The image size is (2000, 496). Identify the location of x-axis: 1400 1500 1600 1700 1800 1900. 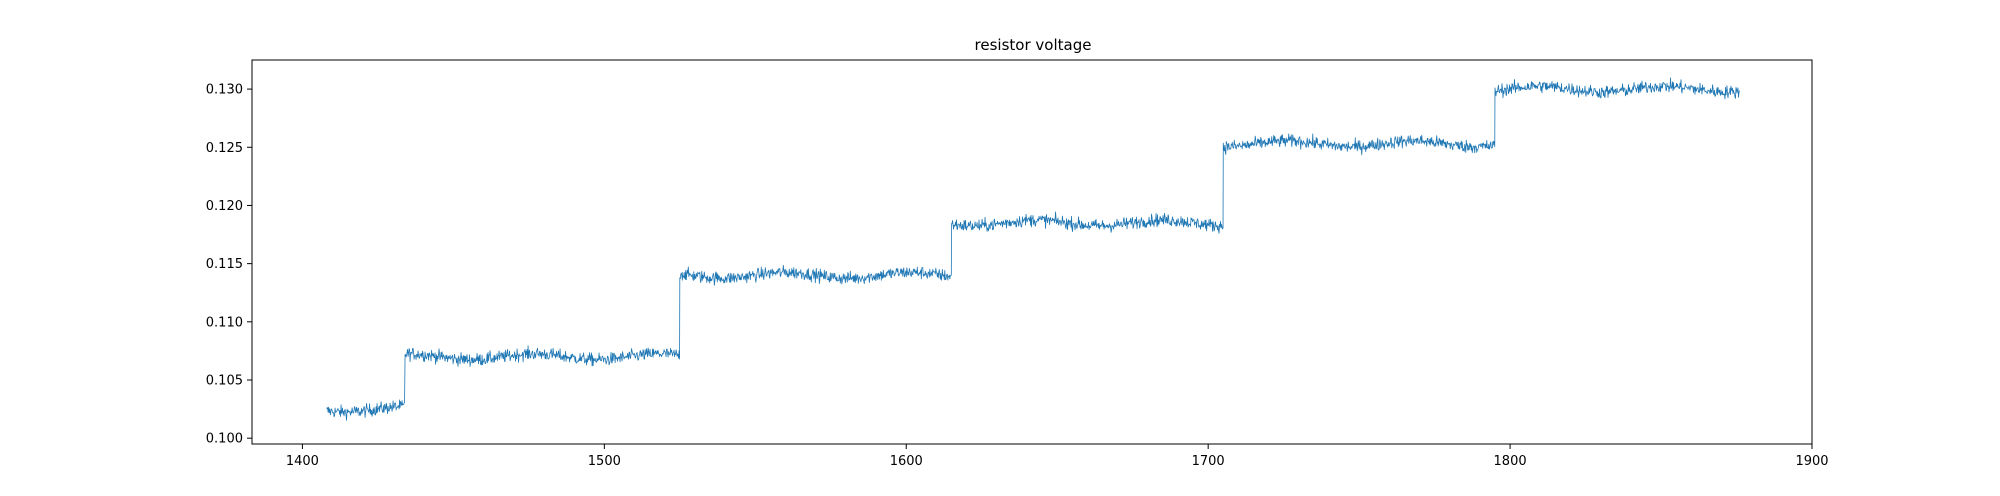
(1057, 456).